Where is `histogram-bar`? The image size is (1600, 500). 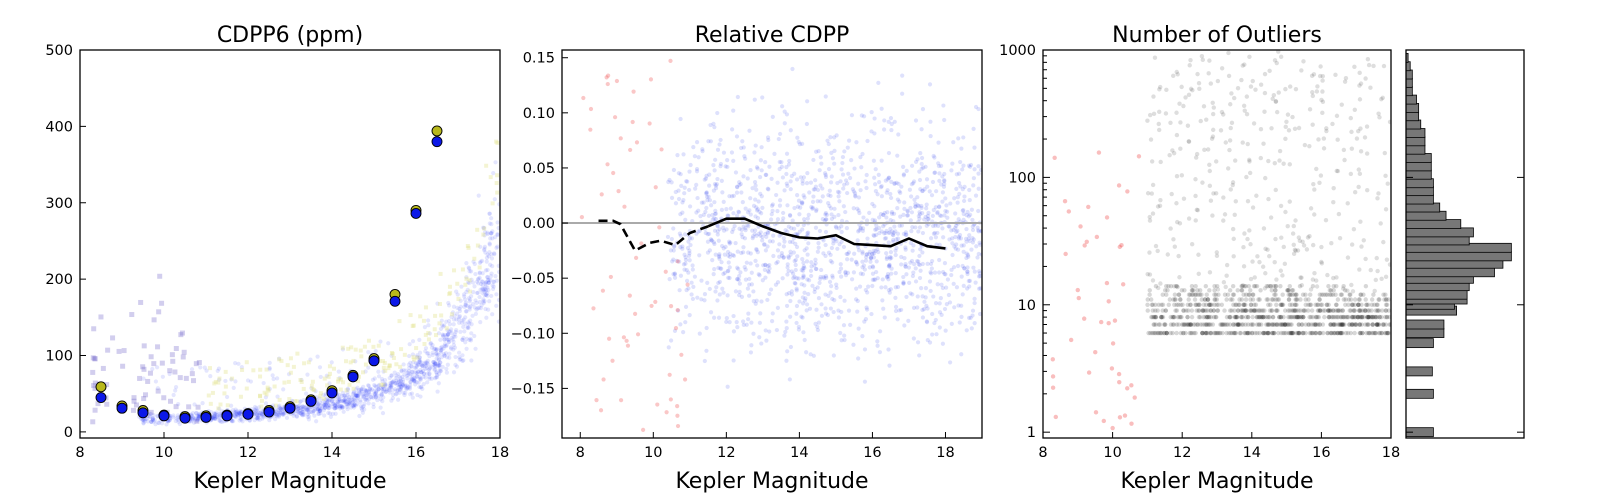 histogram-bar is located at coordinates (1419, 343).